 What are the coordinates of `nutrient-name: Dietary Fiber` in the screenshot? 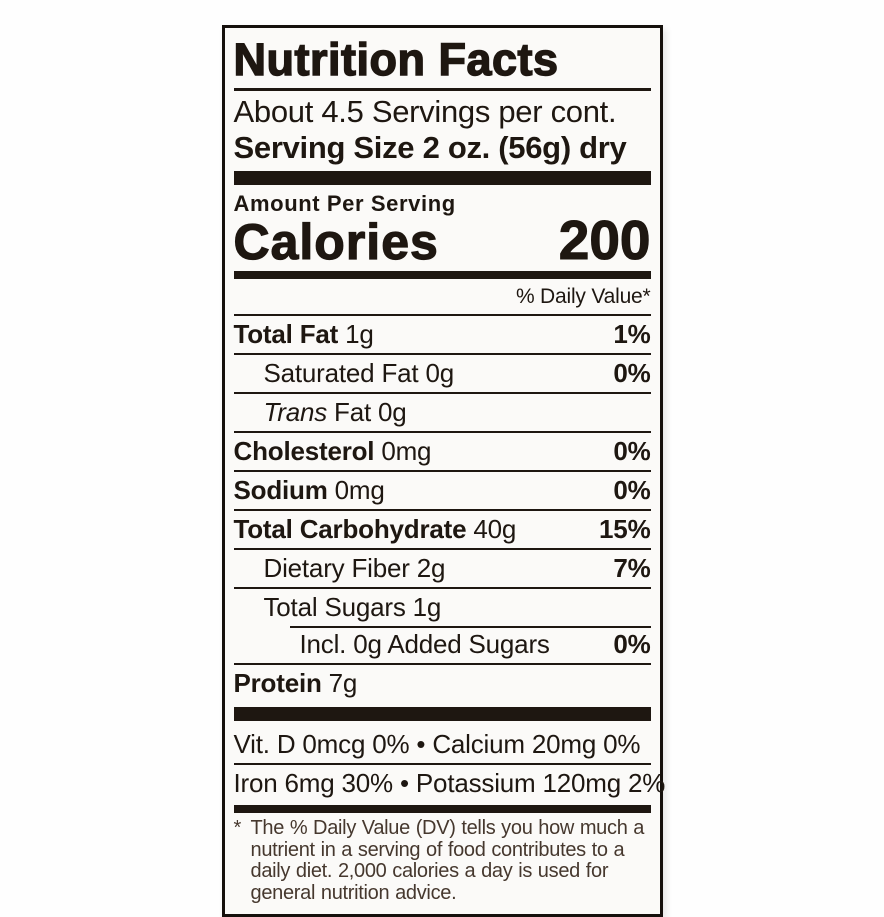 It's located at (336, 568).